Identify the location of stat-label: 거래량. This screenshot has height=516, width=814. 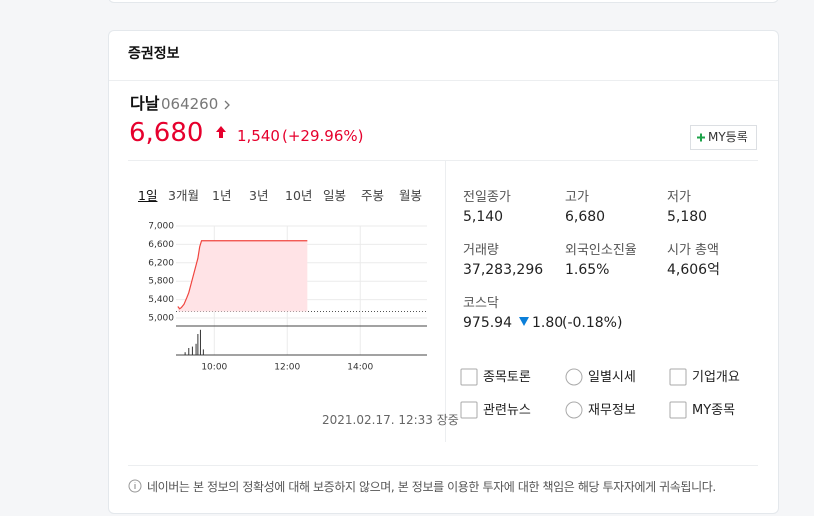
(481, 250).